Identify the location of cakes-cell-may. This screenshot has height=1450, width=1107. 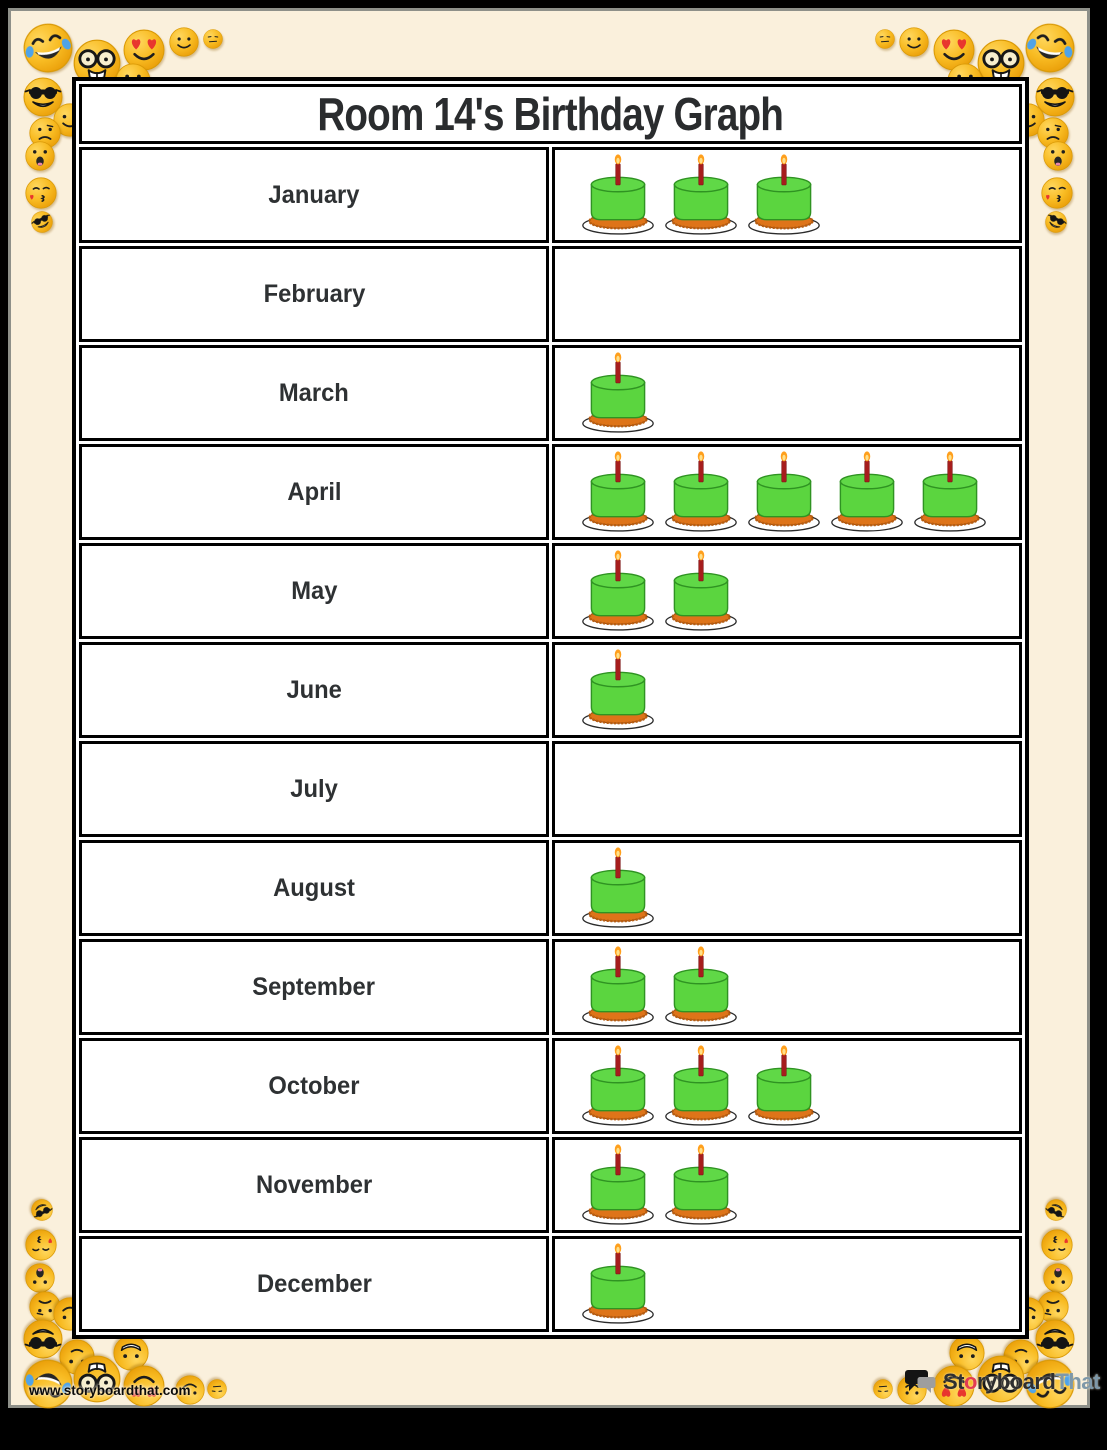
(787, 591).